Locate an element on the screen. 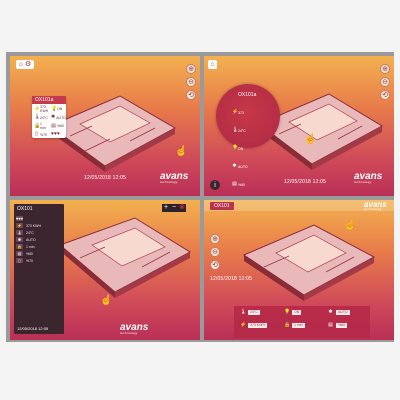 The image size is (400, 400). stat-cell: ▯ %70 is located at coordinates (40, 134).